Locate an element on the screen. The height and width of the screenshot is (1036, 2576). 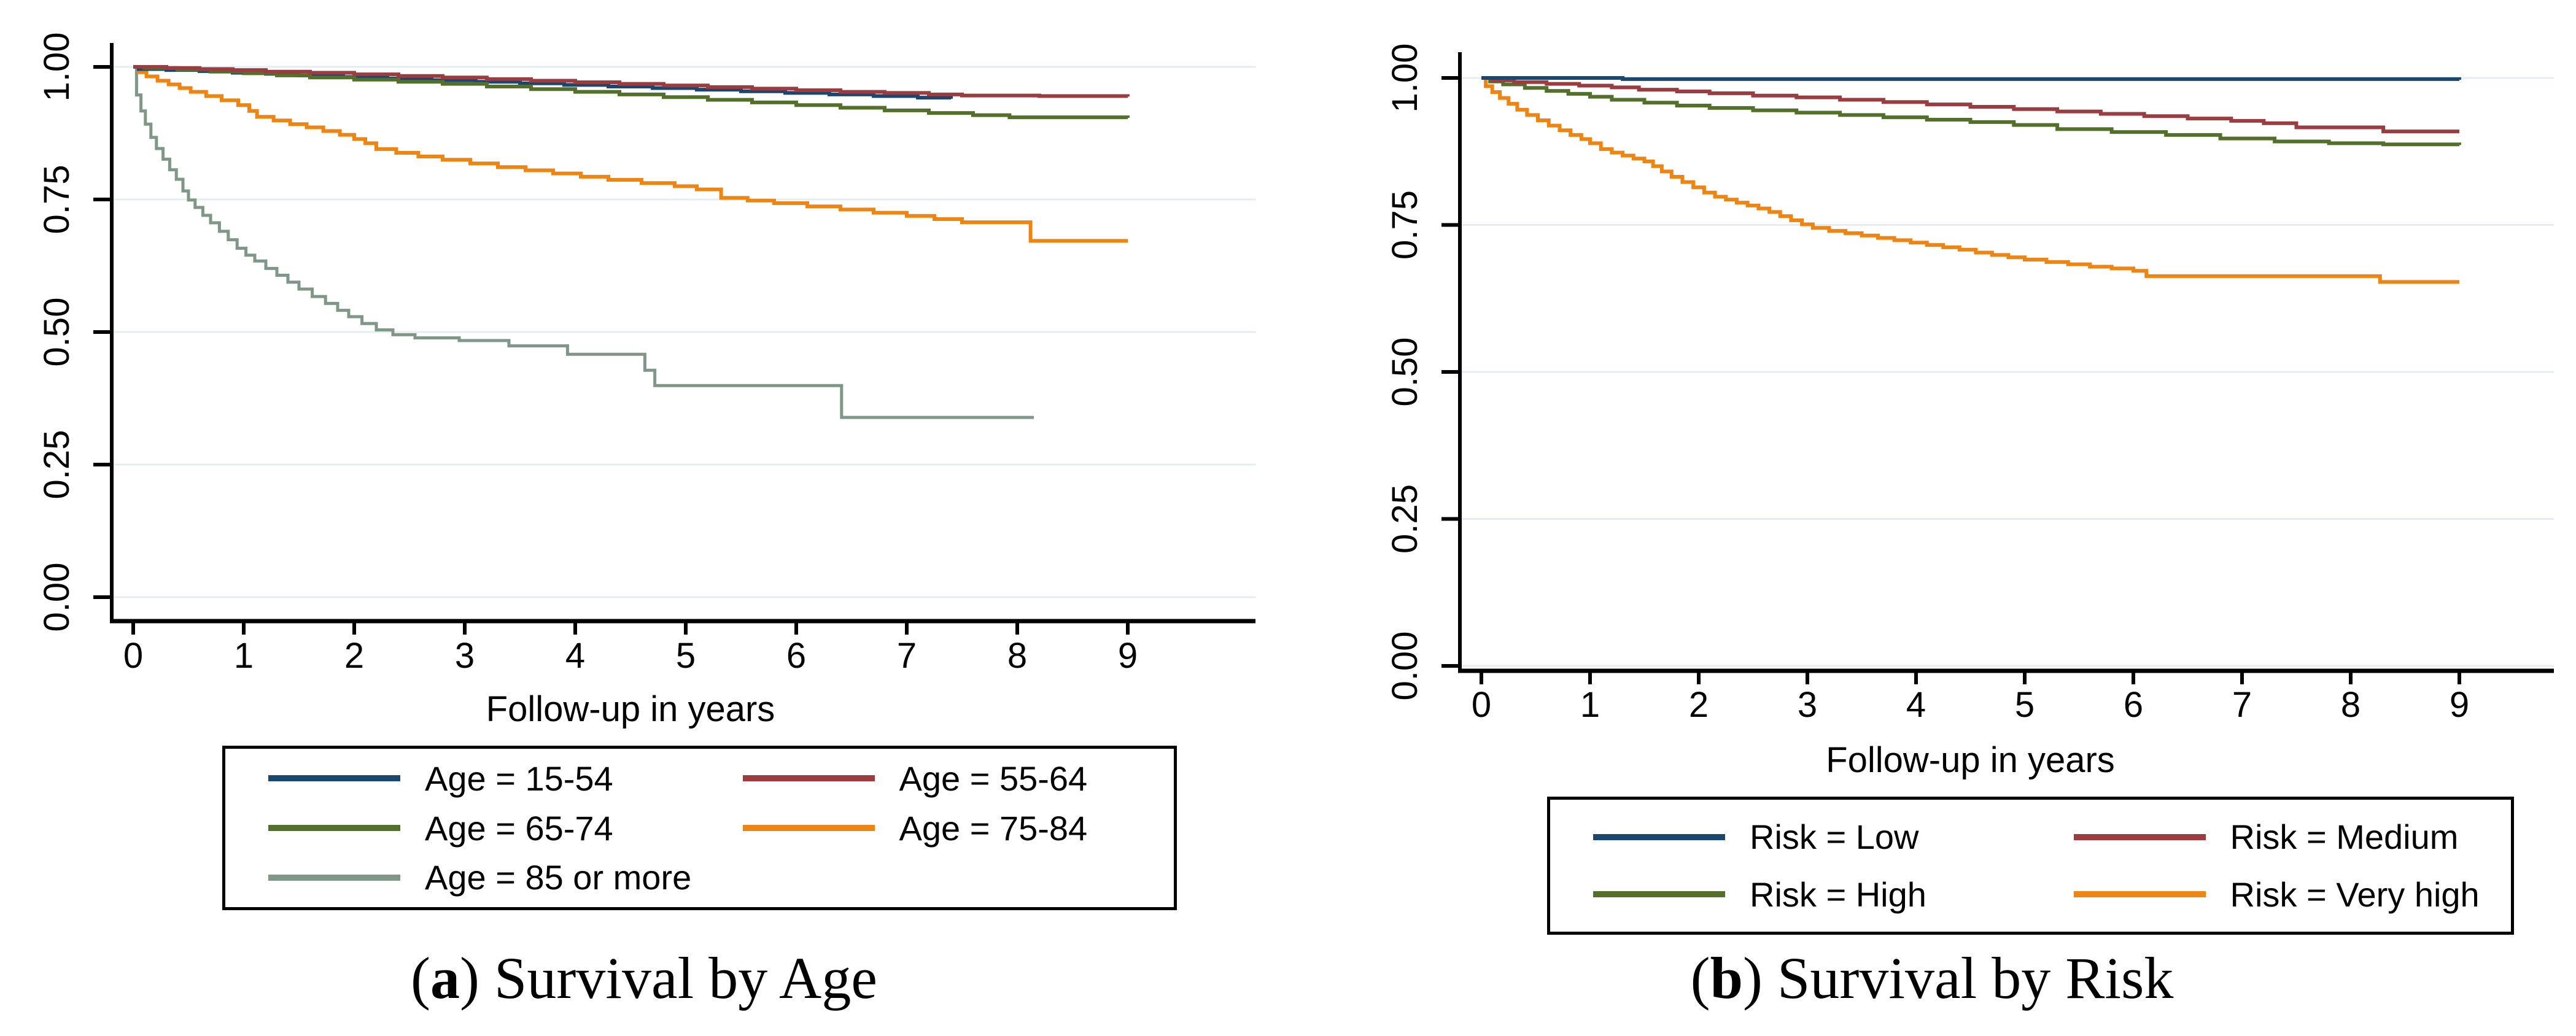
km-curve-age-85-or-more is located at coordinates (583, 242).